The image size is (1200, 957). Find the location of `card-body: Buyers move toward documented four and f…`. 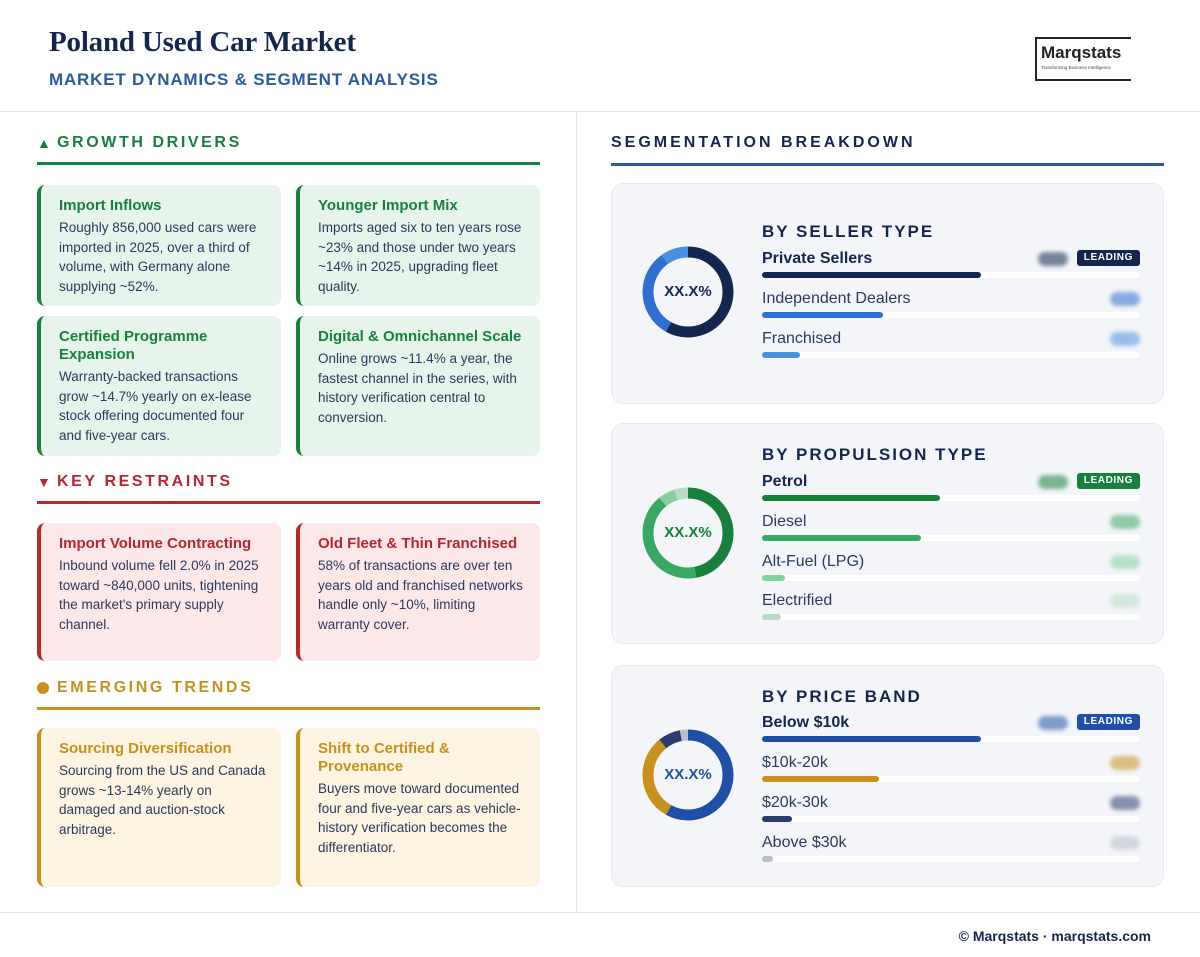

card-body: Buyers move toward documented four and f… is located at coordinates (419, 818).